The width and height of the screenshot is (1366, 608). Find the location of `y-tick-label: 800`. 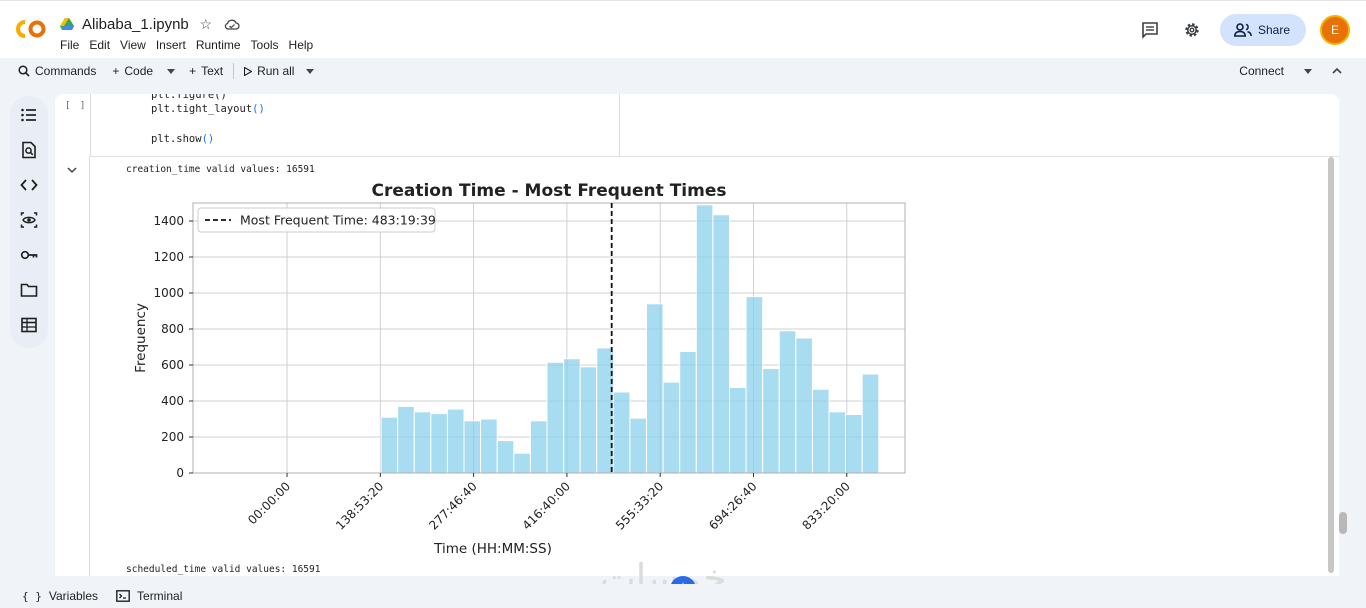

y-tick-label: 800 is located at coordinates (172, 329).